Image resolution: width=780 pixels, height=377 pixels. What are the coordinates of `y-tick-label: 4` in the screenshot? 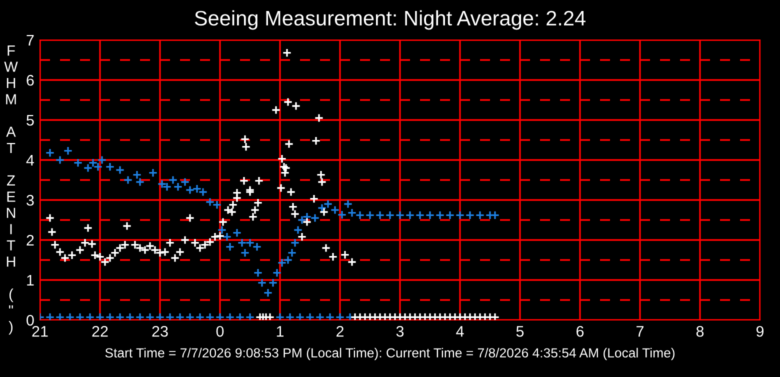 It's located at (30, 160).